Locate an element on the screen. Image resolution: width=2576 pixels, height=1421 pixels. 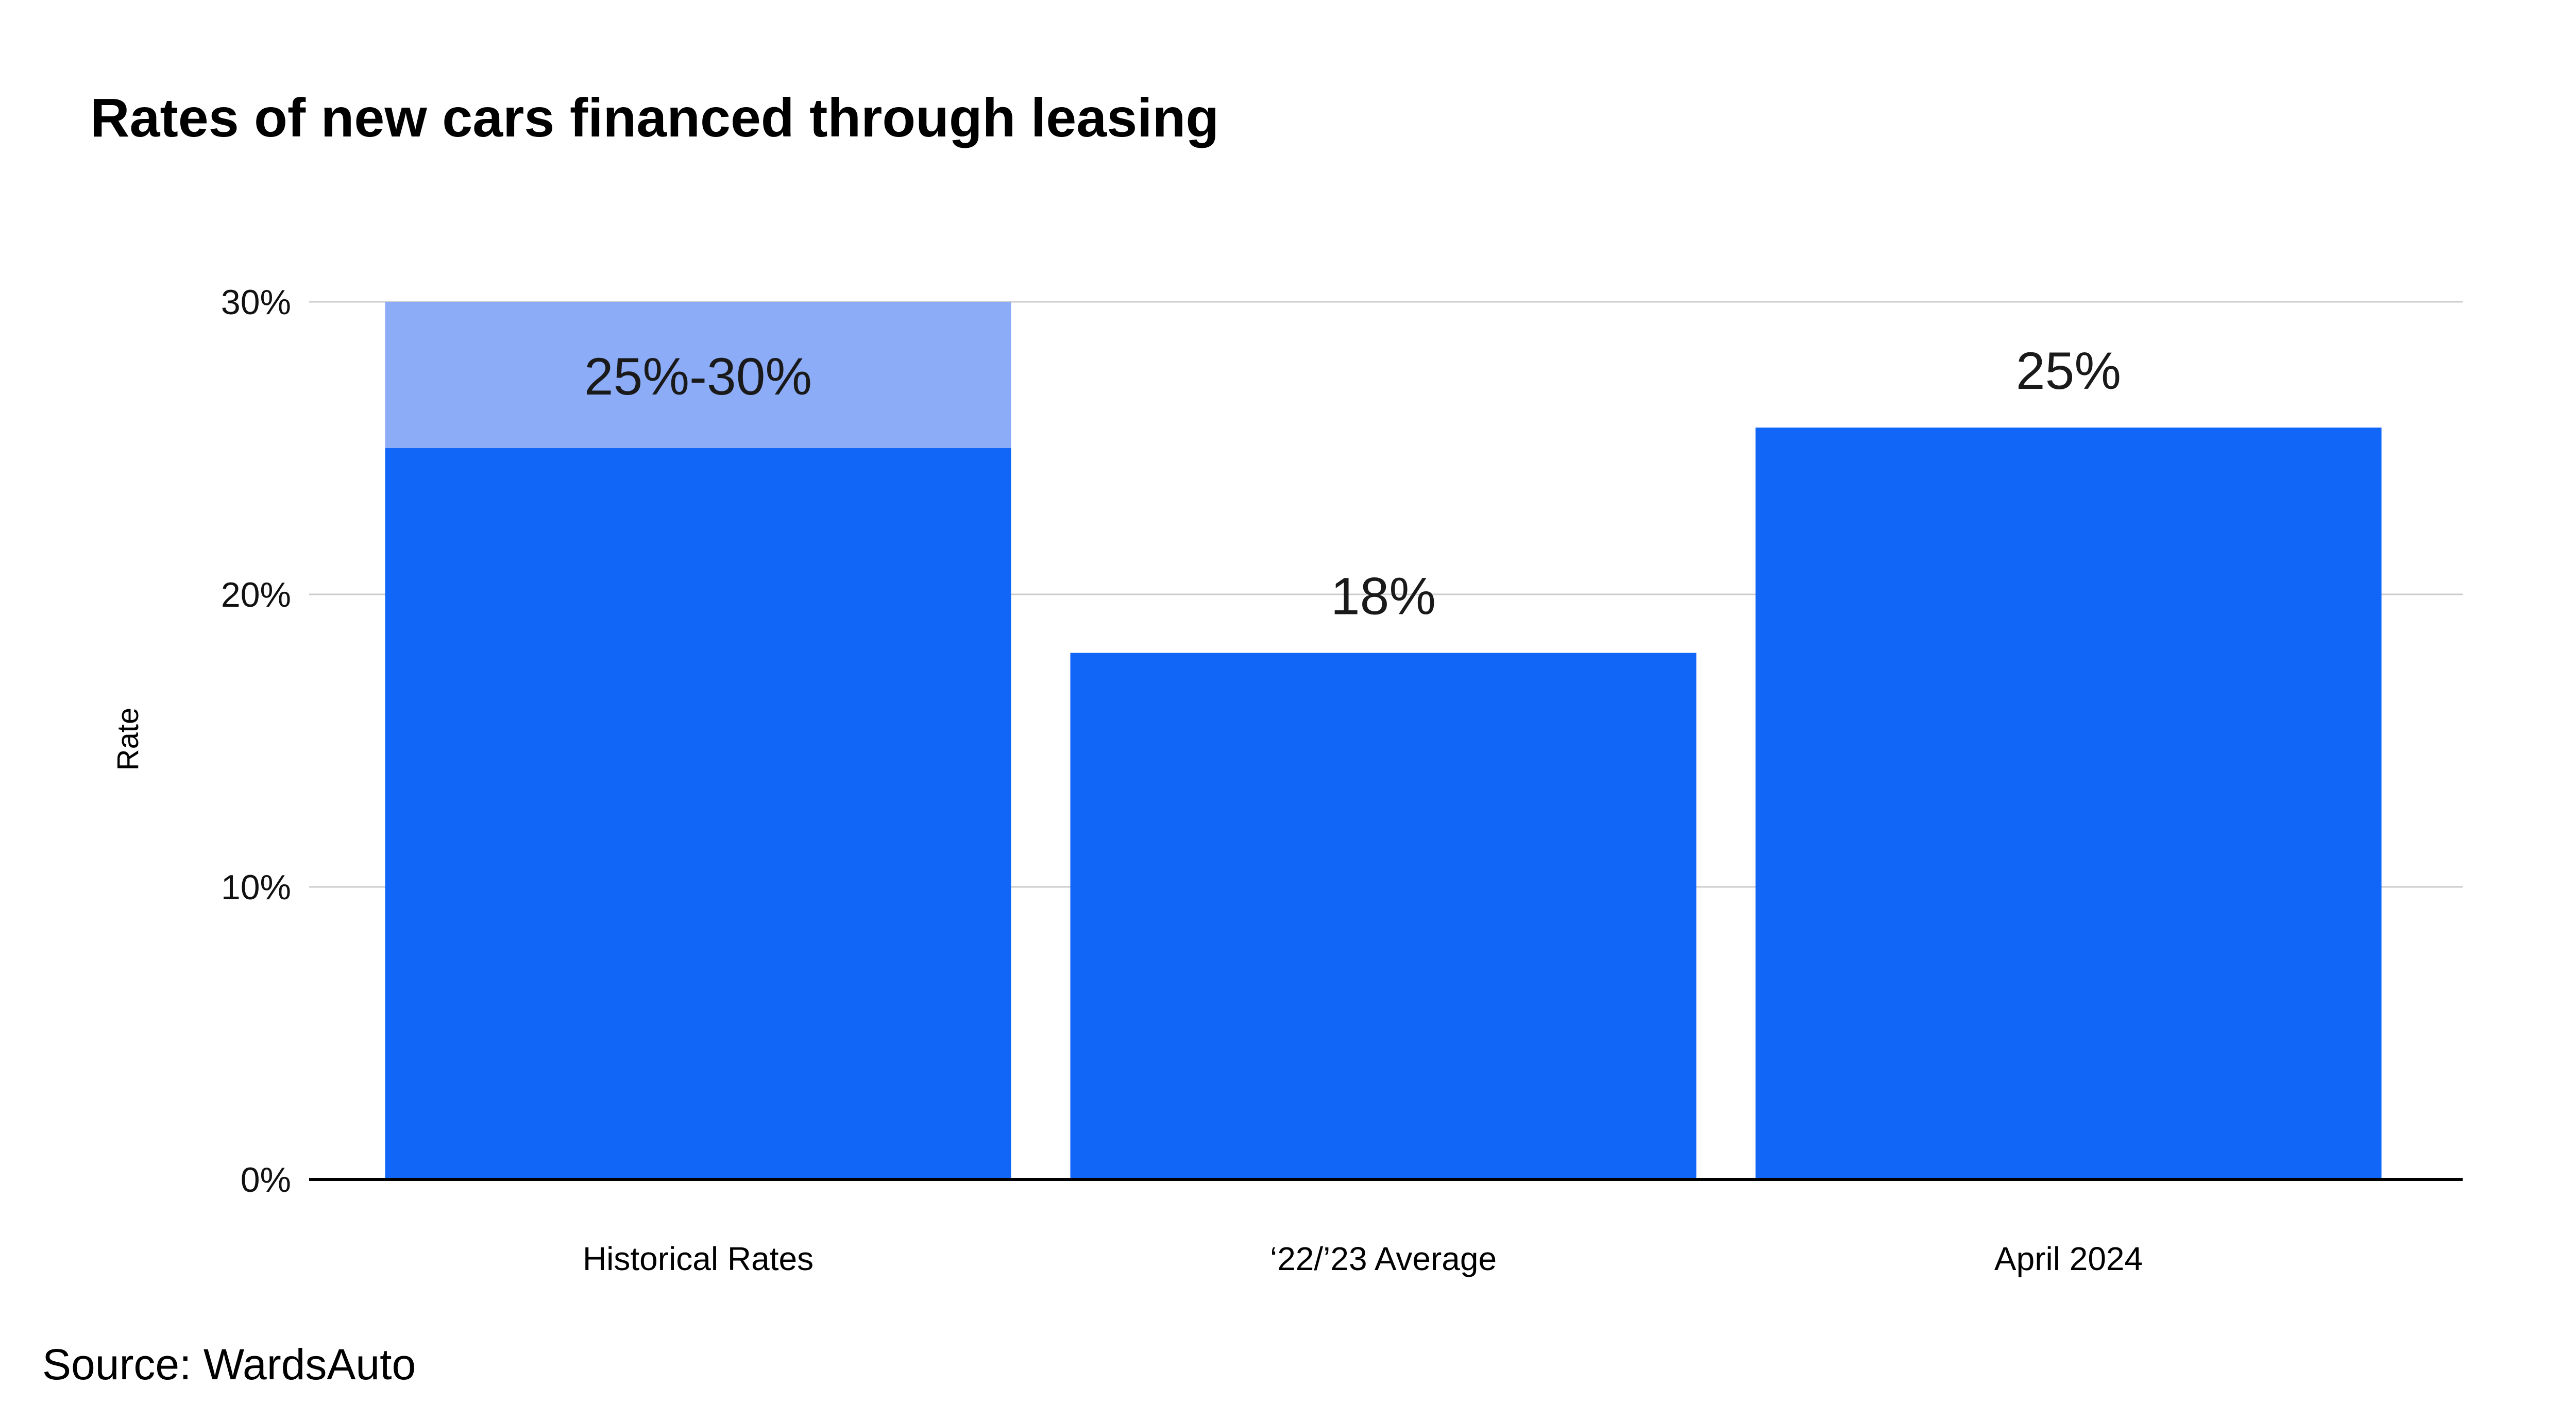
data-labels: 25%-30% 18% 25% is located at coordinates (1352, 483).